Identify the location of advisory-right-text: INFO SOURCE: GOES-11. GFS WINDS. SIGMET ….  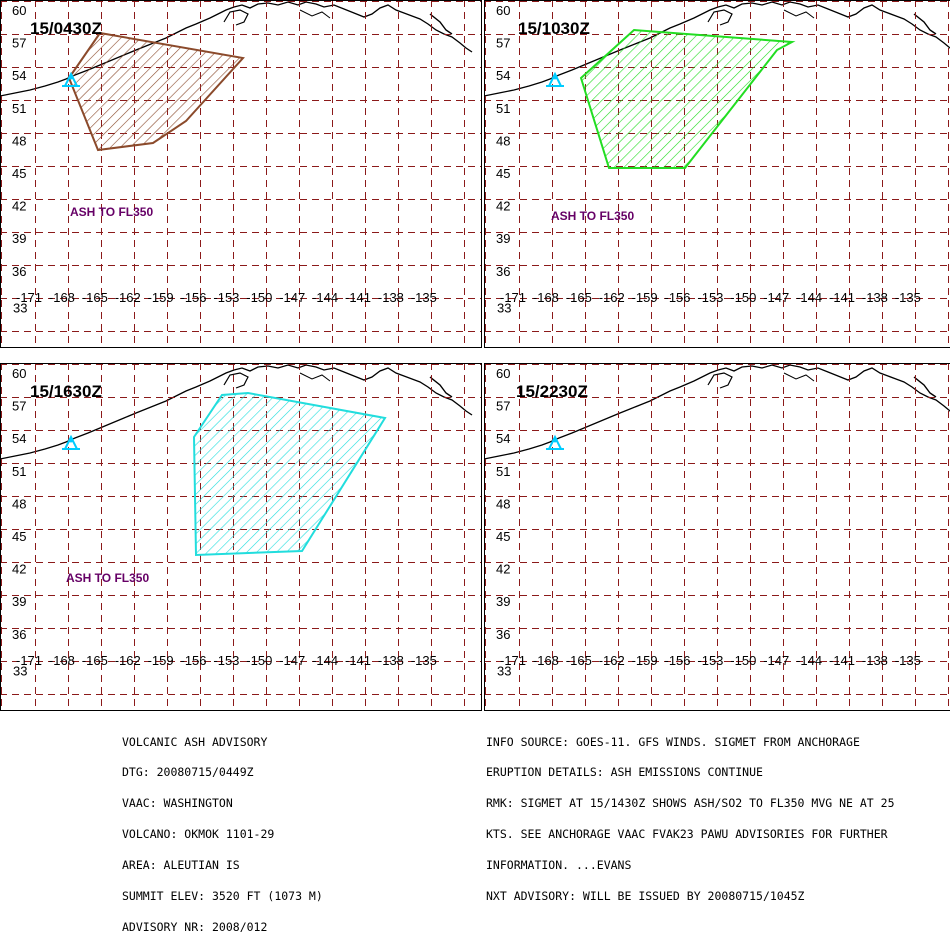
(690, 814).